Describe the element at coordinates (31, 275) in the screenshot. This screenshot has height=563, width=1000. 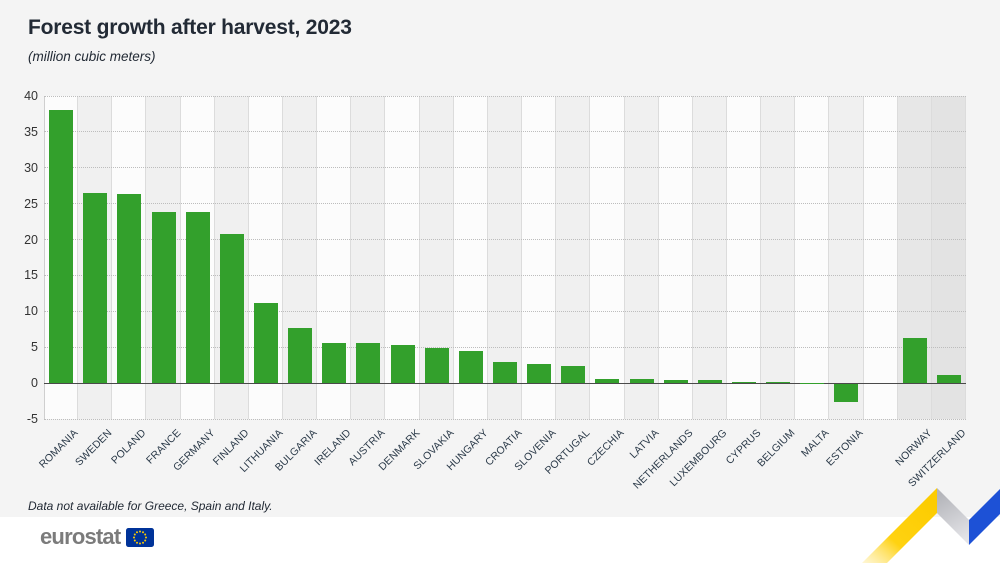
I see `y-tick-label: 15` at that location.